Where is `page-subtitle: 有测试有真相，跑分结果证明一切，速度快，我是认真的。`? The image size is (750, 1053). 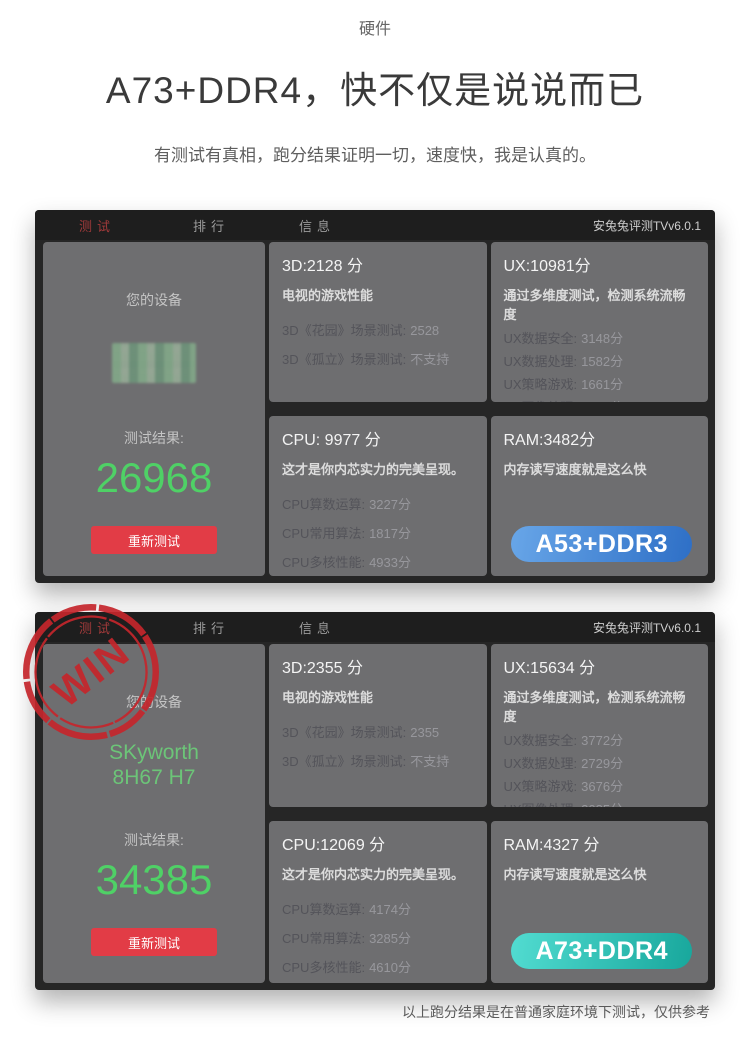 page-subtitle: 有测试有真相，跑分结果证明一切，速度快，我是认真的。 is located at coordinates (375, 155).